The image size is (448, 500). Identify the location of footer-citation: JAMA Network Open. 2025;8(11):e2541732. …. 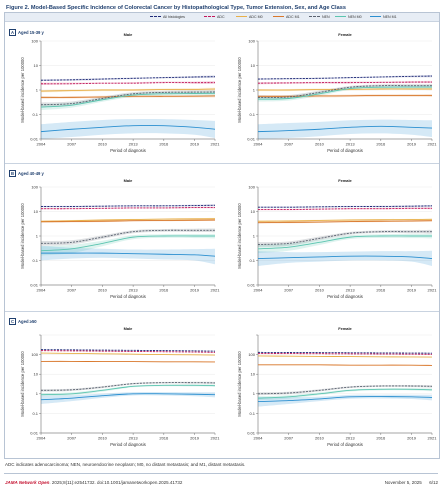
(93, 482).